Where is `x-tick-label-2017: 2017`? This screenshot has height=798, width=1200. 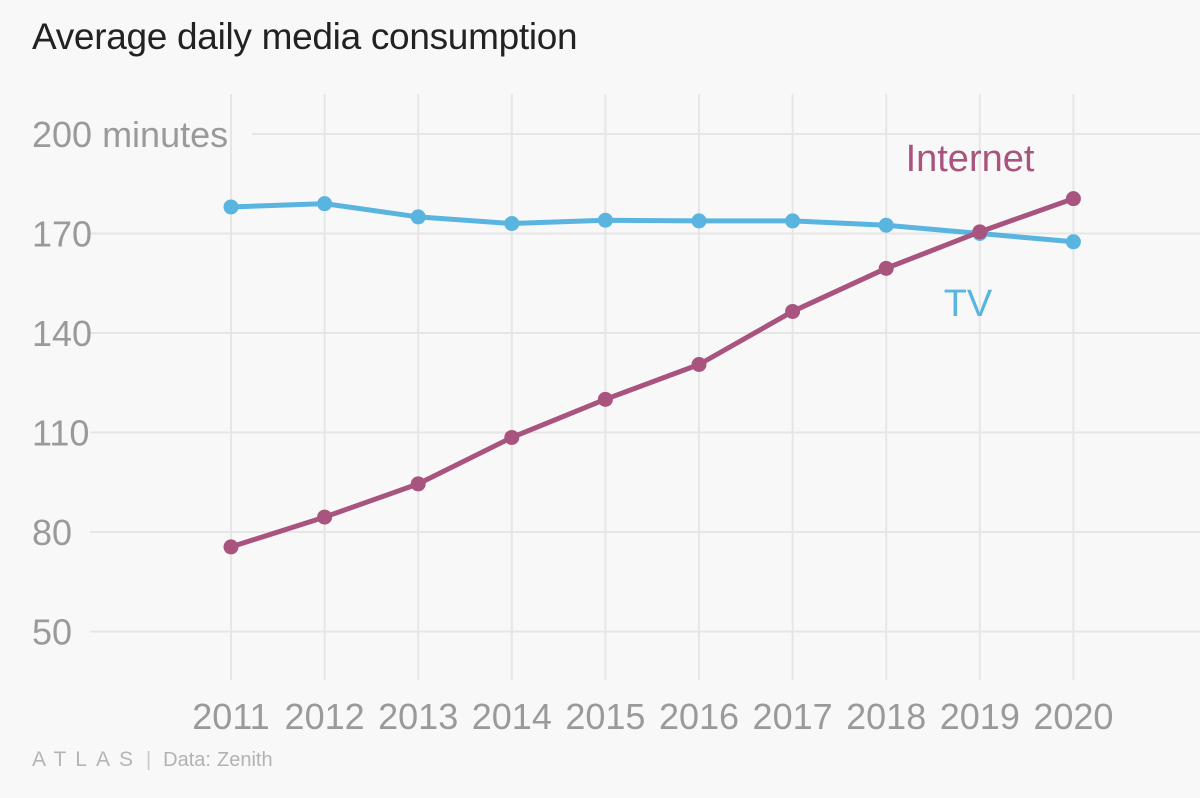
x-tick-label-2017: 2017 is located at coordinates (793, 716).